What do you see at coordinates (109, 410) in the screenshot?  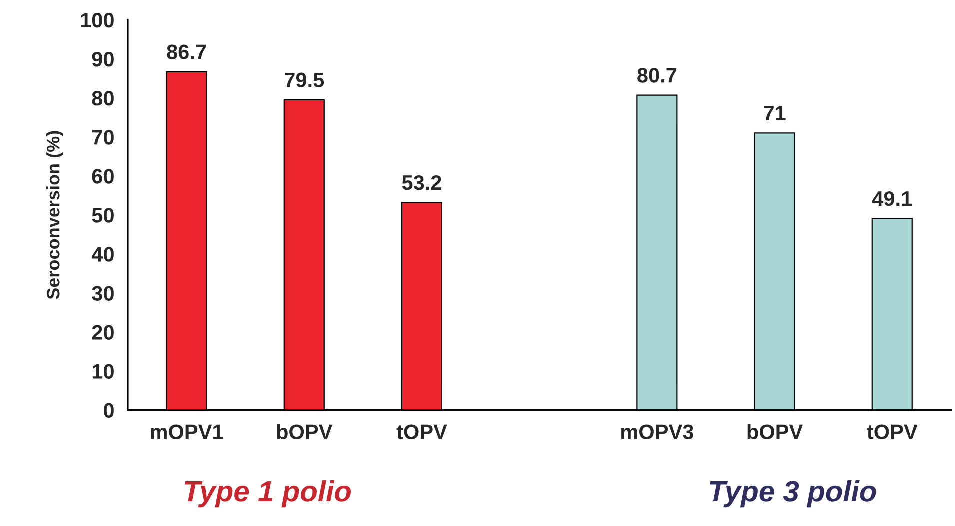 I see `y-tick-label: 0` at bounding box center [109, 410].